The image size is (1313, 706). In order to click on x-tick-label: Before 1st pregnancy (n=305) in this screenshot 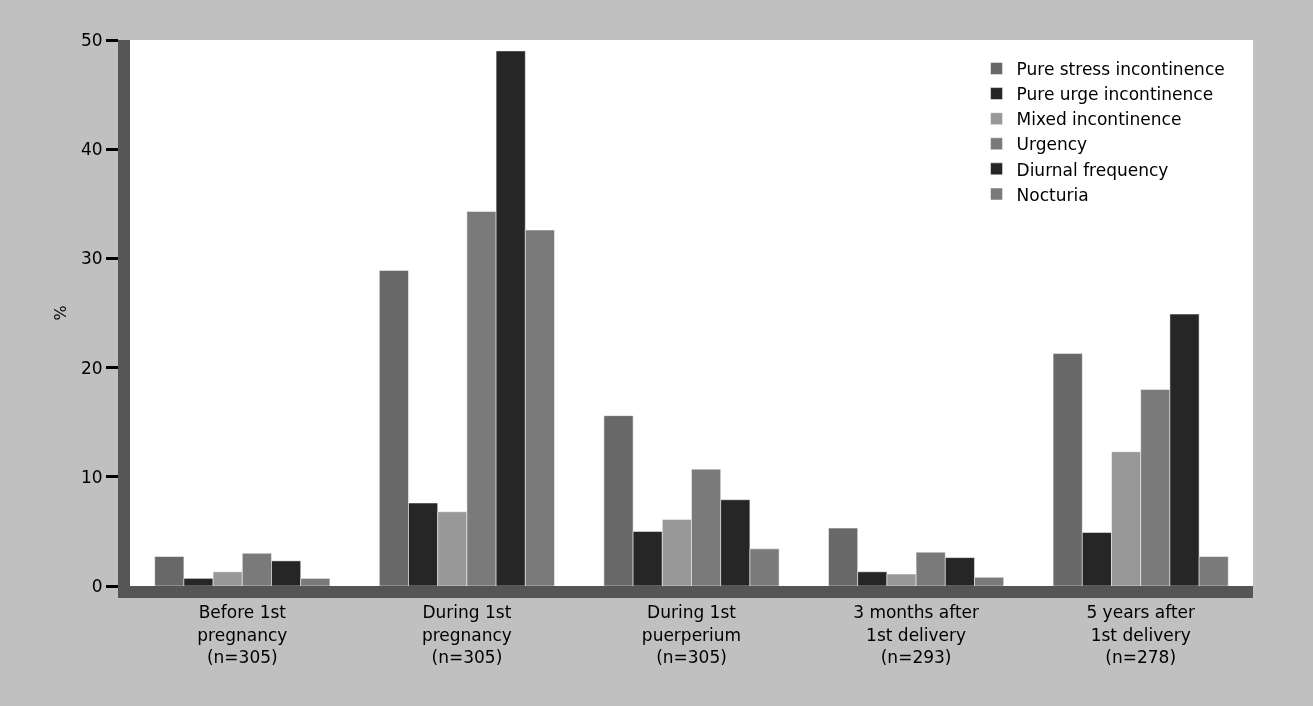, I will do `click(242, 634)`.